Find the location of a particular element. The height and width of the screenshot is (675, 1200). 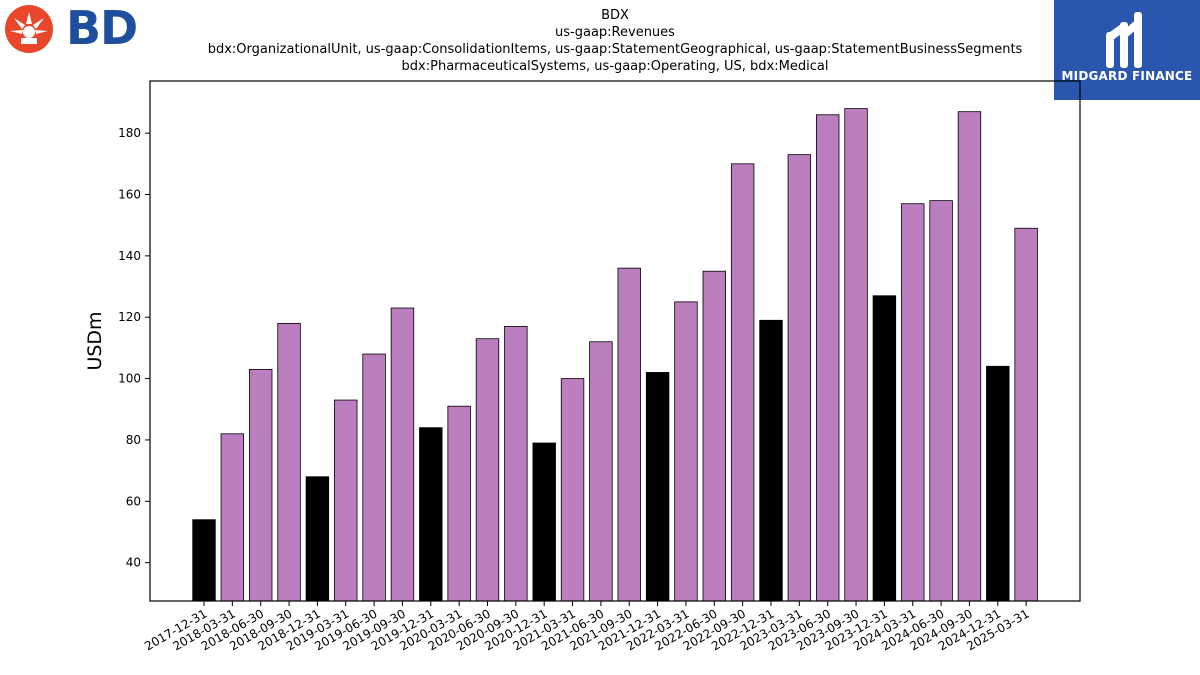

company-logo-text: BD is located at coordinates (102, 28).